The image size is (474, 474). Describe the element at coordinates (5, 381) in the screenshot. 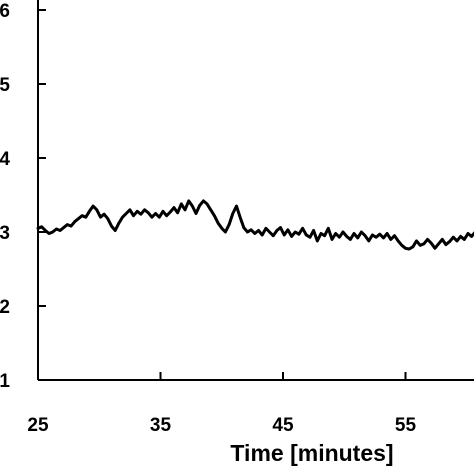

I see `y-tick-label: 1` at that location.